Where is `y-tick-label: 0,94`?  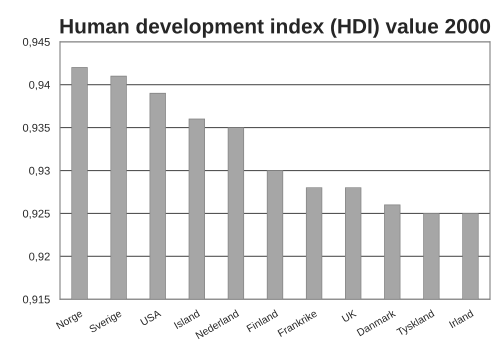
y-tick-label: 0,94 is located at coordinates (39, 85).